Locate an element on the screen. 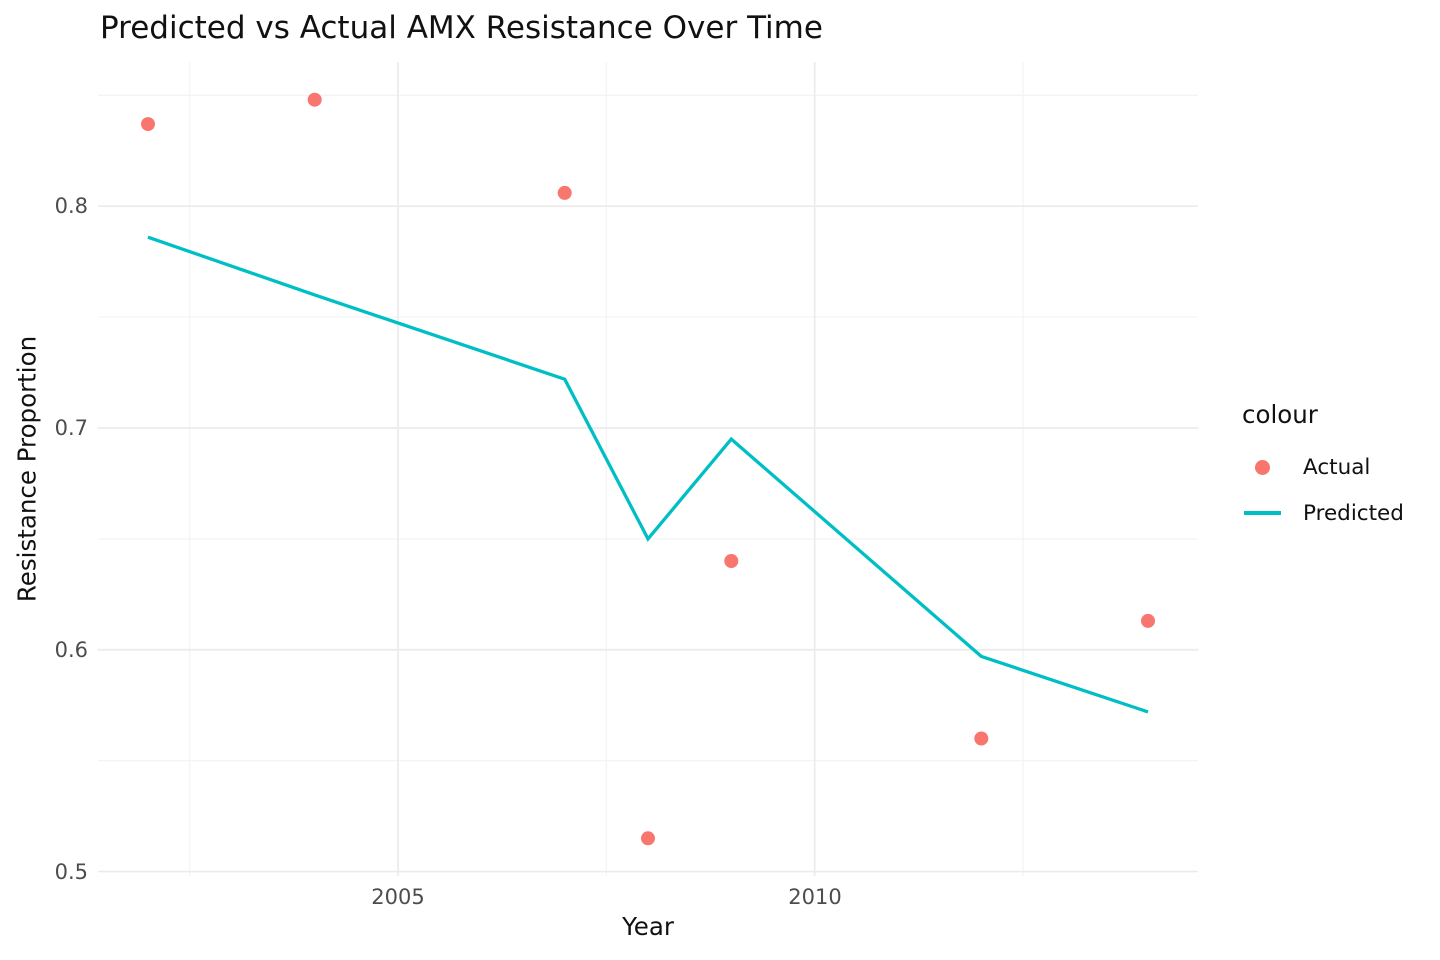 Image resolution: width=1440 pixels, height=960 pixels. legend: colour Actual Predicted is located at coordinates (1323, 468).